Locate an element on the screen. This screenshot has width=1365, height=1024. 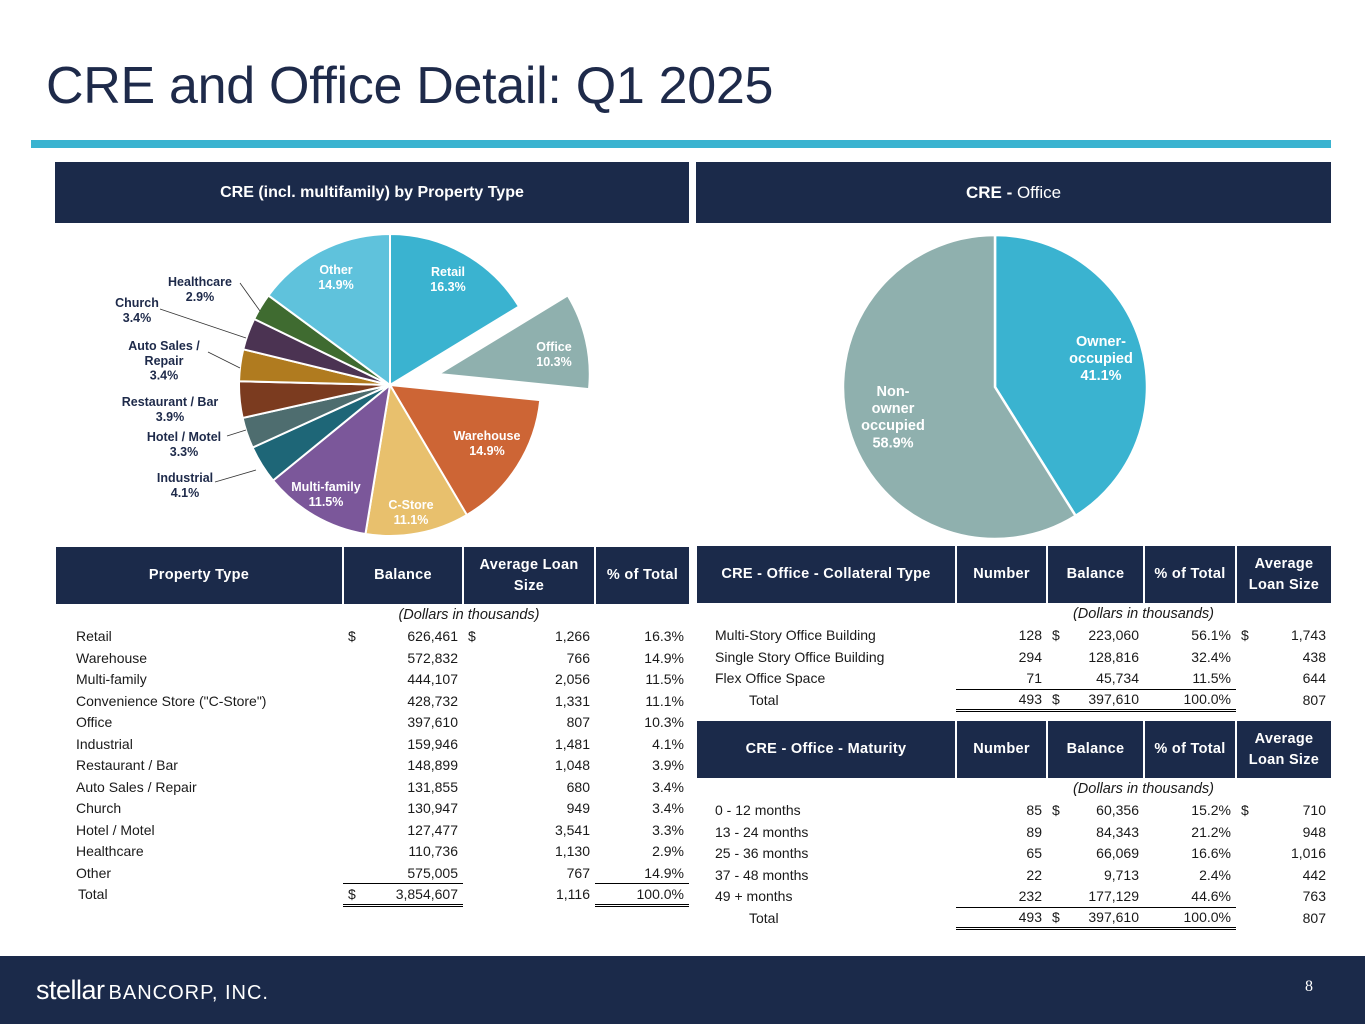
total-row: Total $3,854,607 1,116 100.0% is located at coordinates (372, 895).